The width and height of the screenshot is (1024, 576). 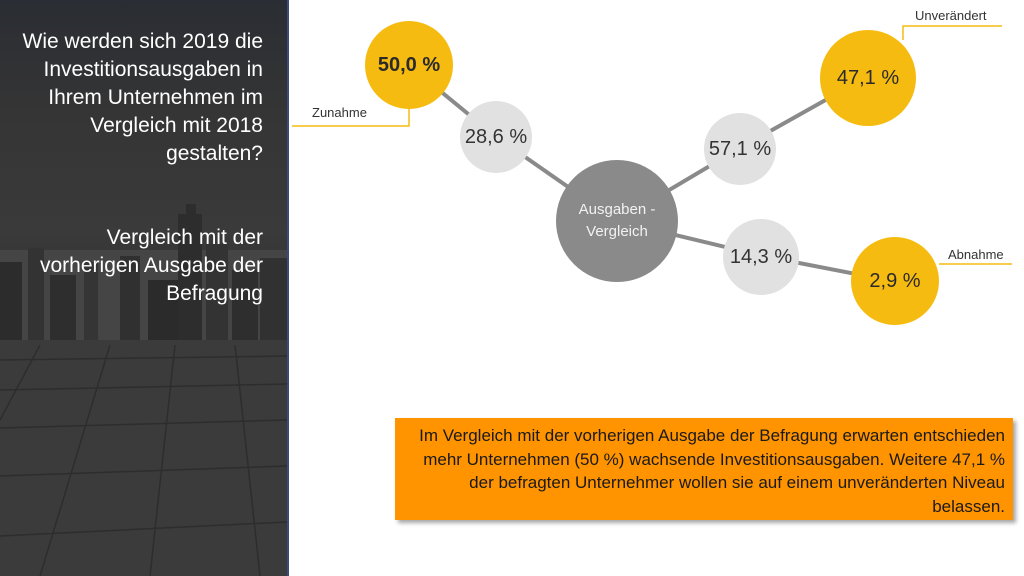 I want to click on zunahme-current-value: 50,0 %, so click(x=409, y=64).